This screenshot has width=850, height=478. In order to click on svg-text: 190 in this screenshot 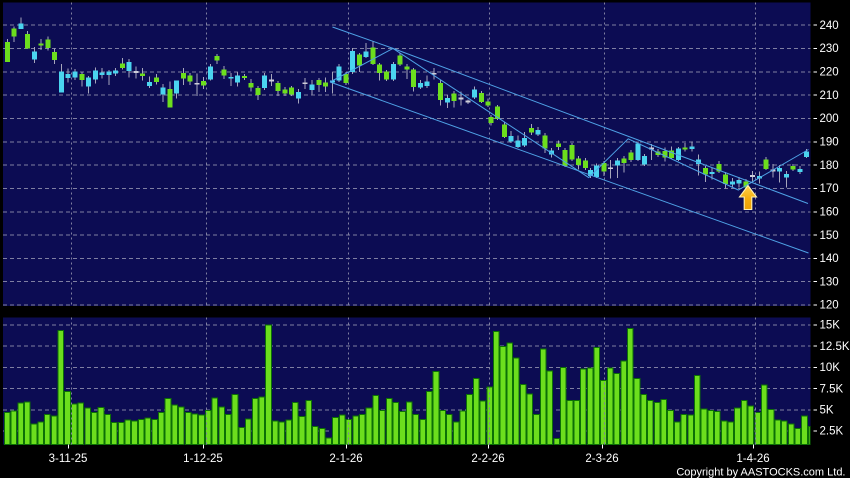, I will do `click(829, 143)`.